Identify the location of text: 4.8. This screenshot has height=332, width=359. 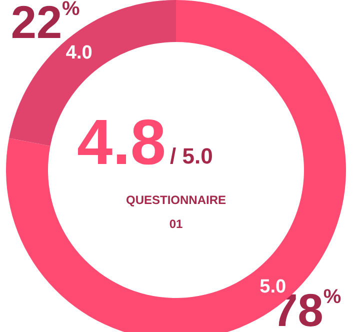
(121, 142).